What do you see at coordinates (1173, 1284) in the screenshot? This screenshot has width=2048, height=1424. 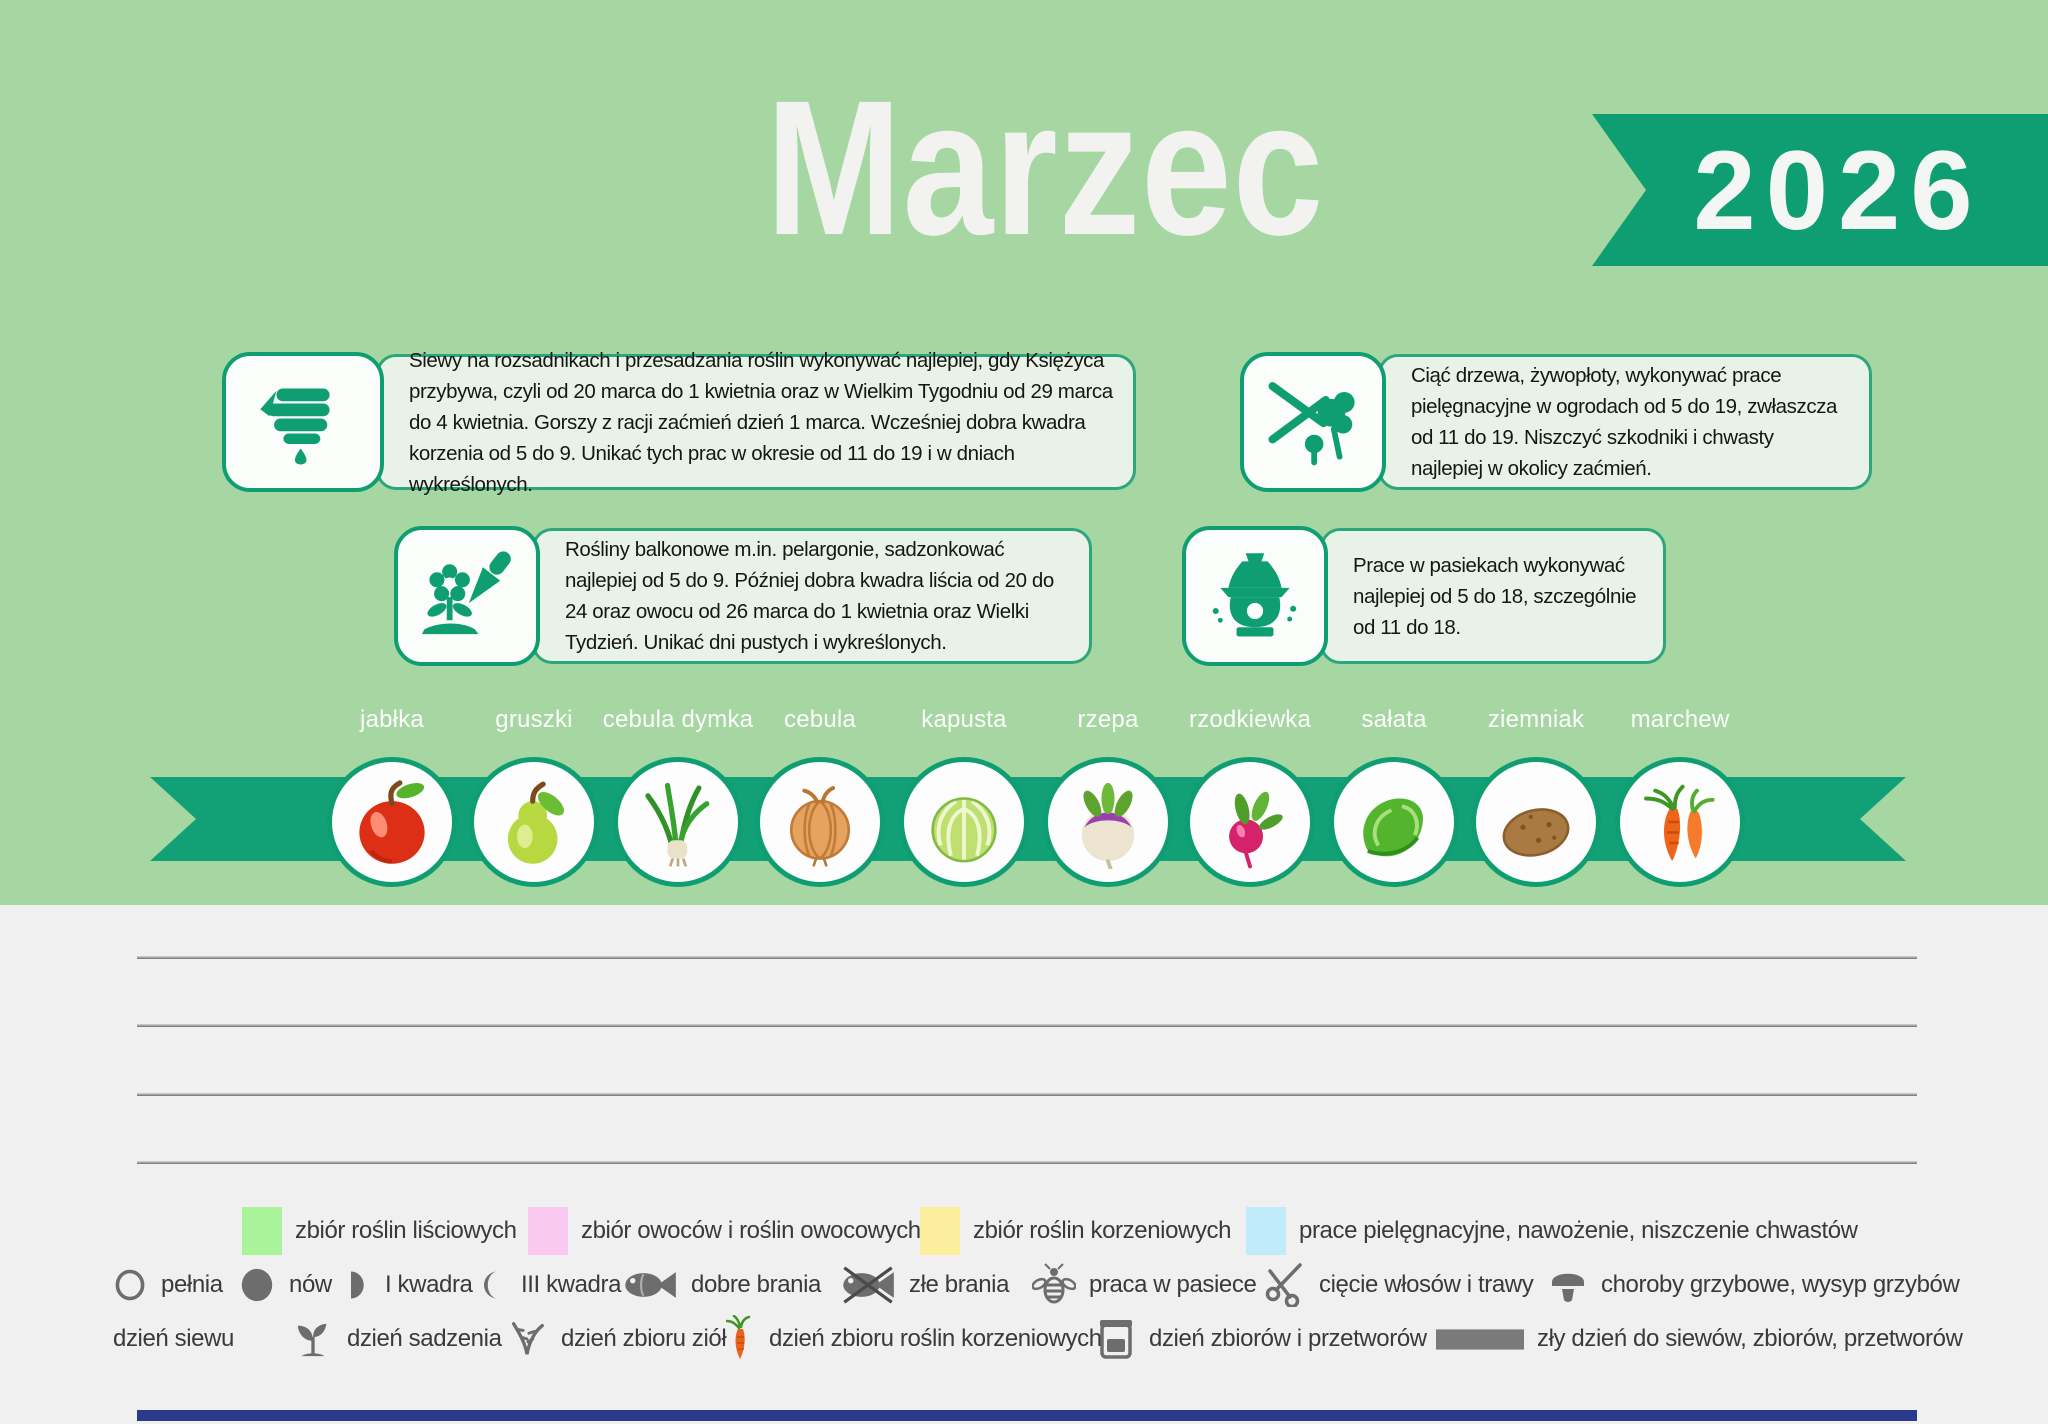 I see `legend-label: praca w pasiece` at bounding box center [1173, 1284].